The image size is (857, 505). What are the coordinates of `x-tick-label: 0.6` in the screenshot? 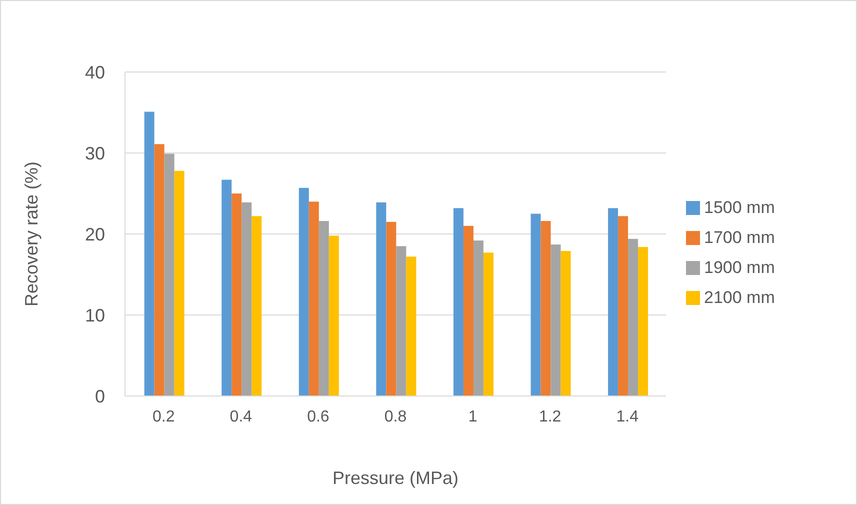 It's located at (318, 417).